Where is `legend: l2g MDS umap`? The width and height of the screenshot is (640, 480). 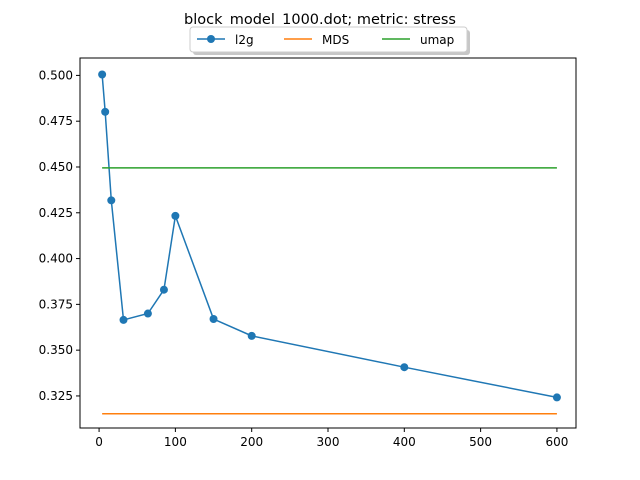 legend: l2g MDS umap is located at coordinates (329, 40).